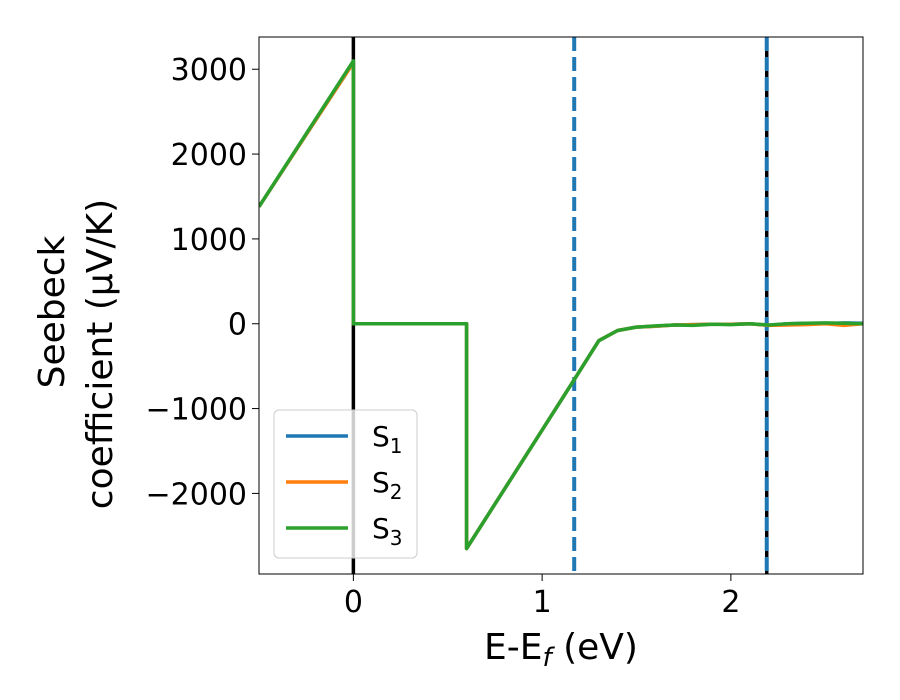  What do you see at coordinates (387, 439) in the screenshot?
I see `legend-label-1: S1` at bounding box center [387, 439].